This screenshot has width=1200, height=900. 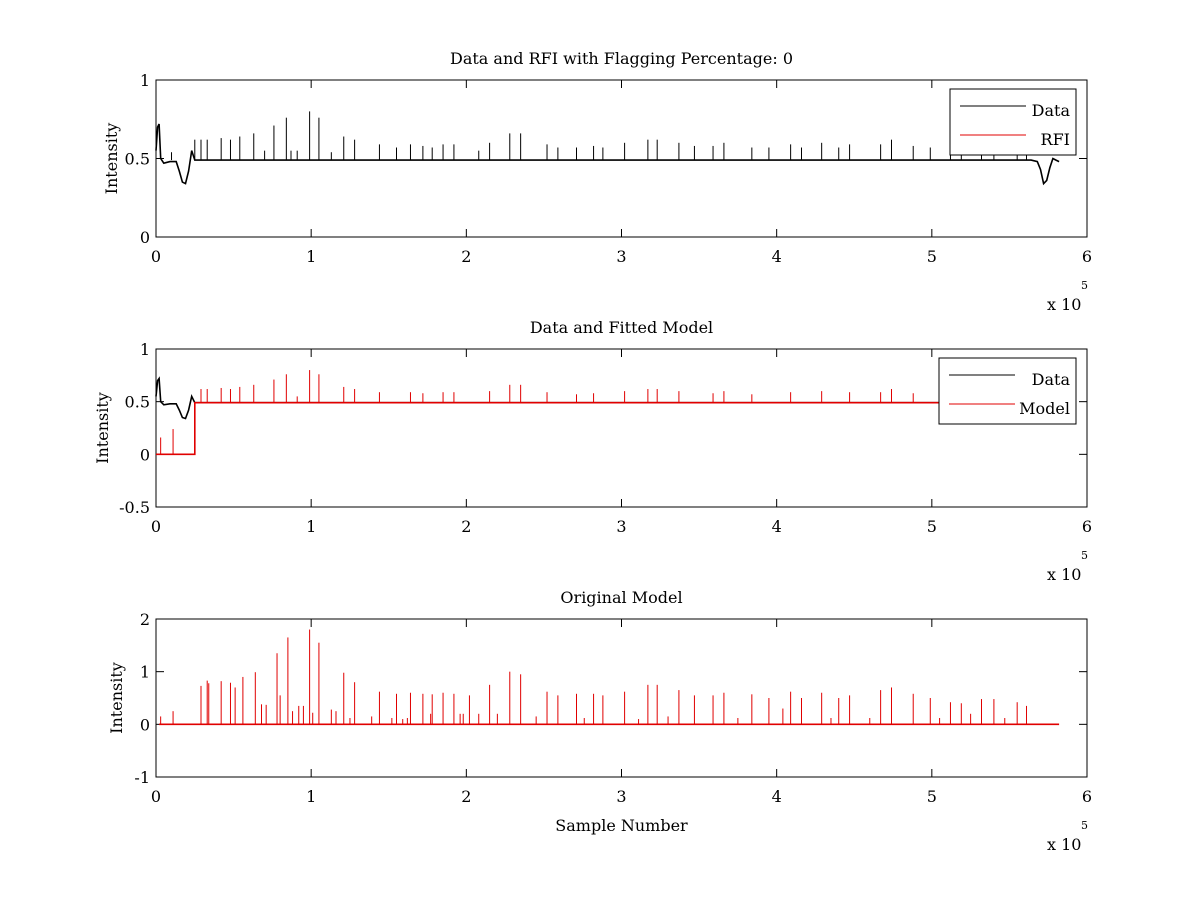 I want to click on legend: Data Model, so click(x=1007, y=391).